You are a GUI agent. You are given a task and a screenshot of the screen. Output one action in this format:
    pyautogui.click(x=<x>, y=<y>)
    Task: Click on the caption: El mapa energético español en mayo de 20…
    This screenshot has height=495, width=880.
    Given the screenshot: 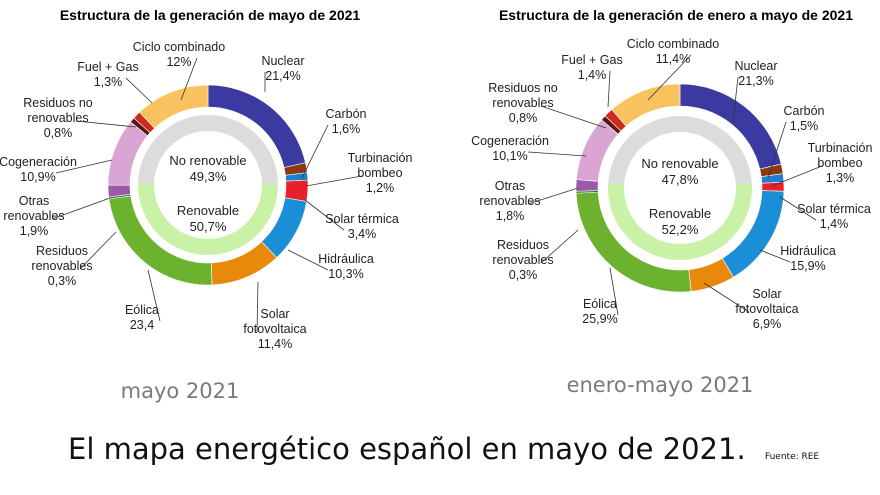 What is the action you would take?
    pyautogui.click(x=443, y=449)
    